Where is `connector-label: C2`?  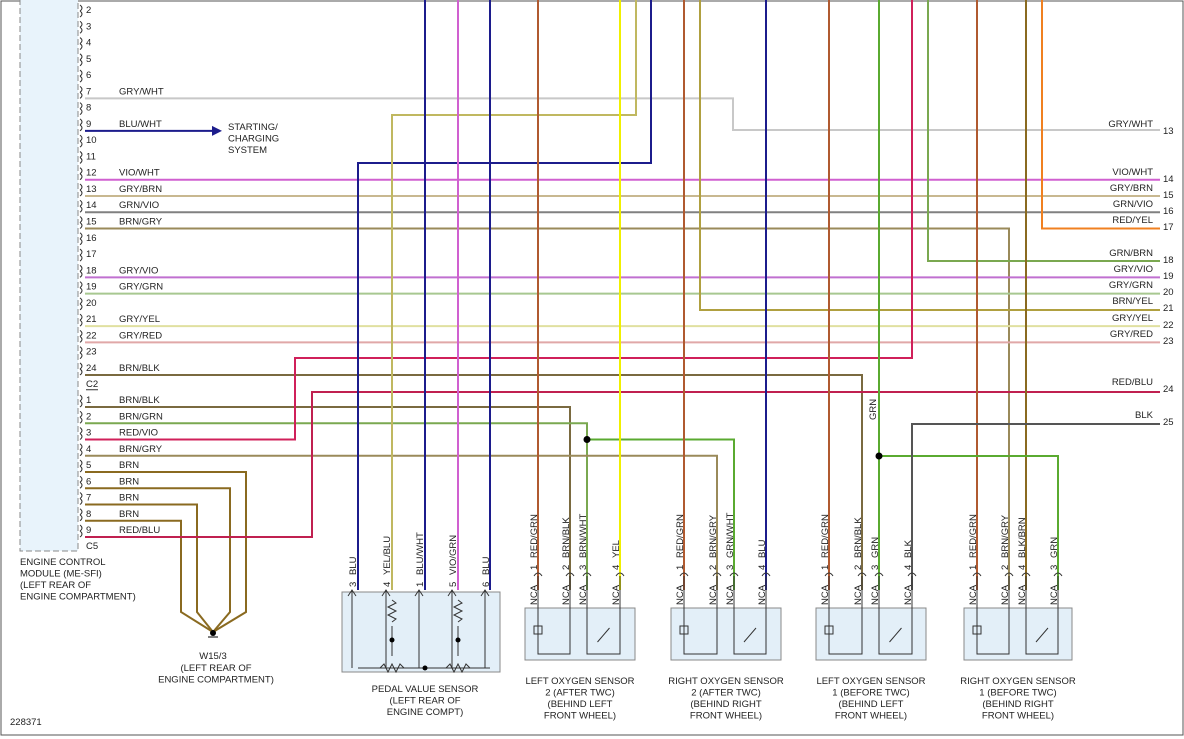
connector-label: C2 is located at coordinates (92, 384).